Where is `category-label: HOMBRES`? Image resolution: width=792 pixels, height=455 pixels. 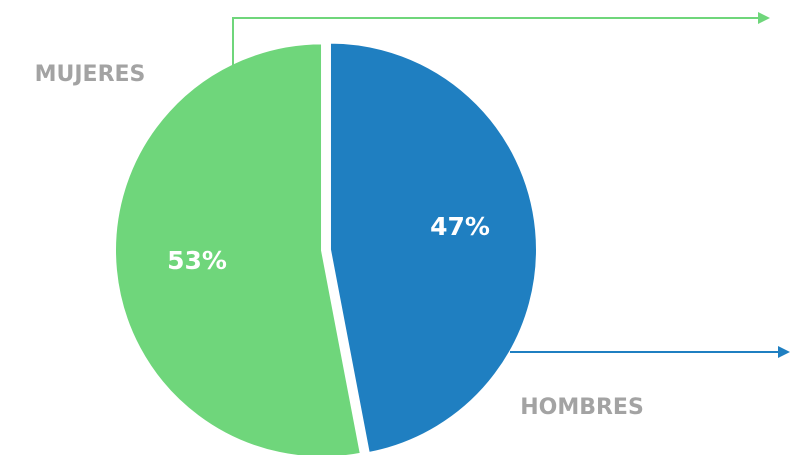 category-label: HOMBRES is located at coordinates (582, 407).